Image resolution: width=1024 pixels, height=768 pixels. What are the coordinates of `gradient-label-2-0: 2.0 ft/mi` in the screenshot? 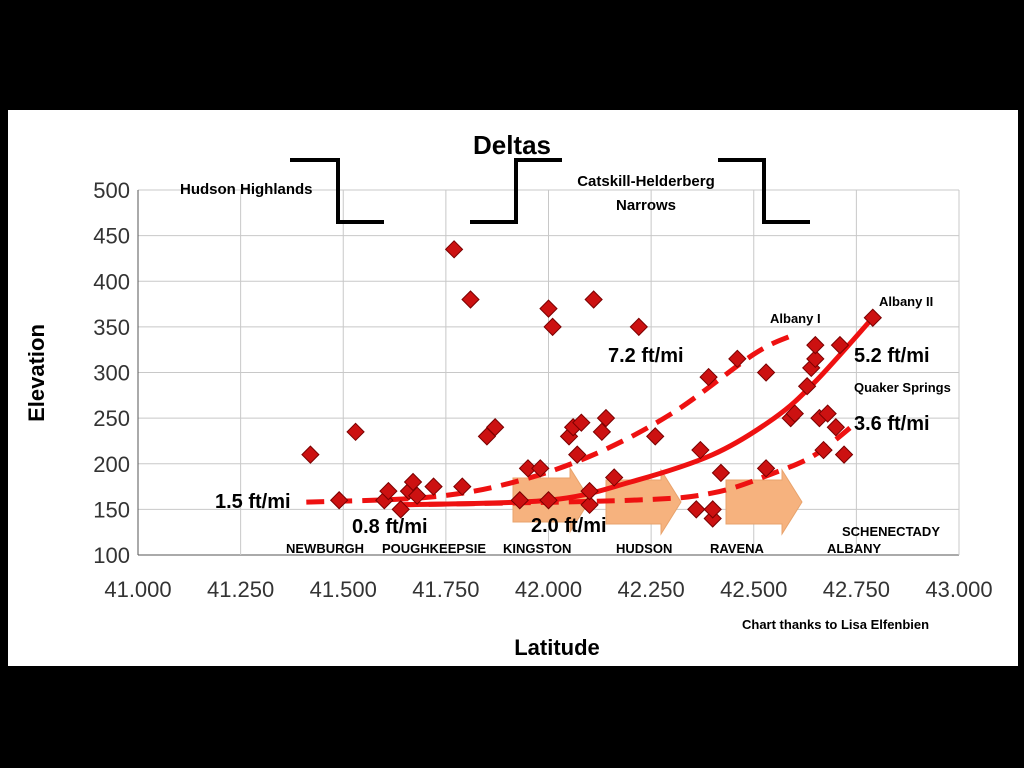 It's located at (569, 526).